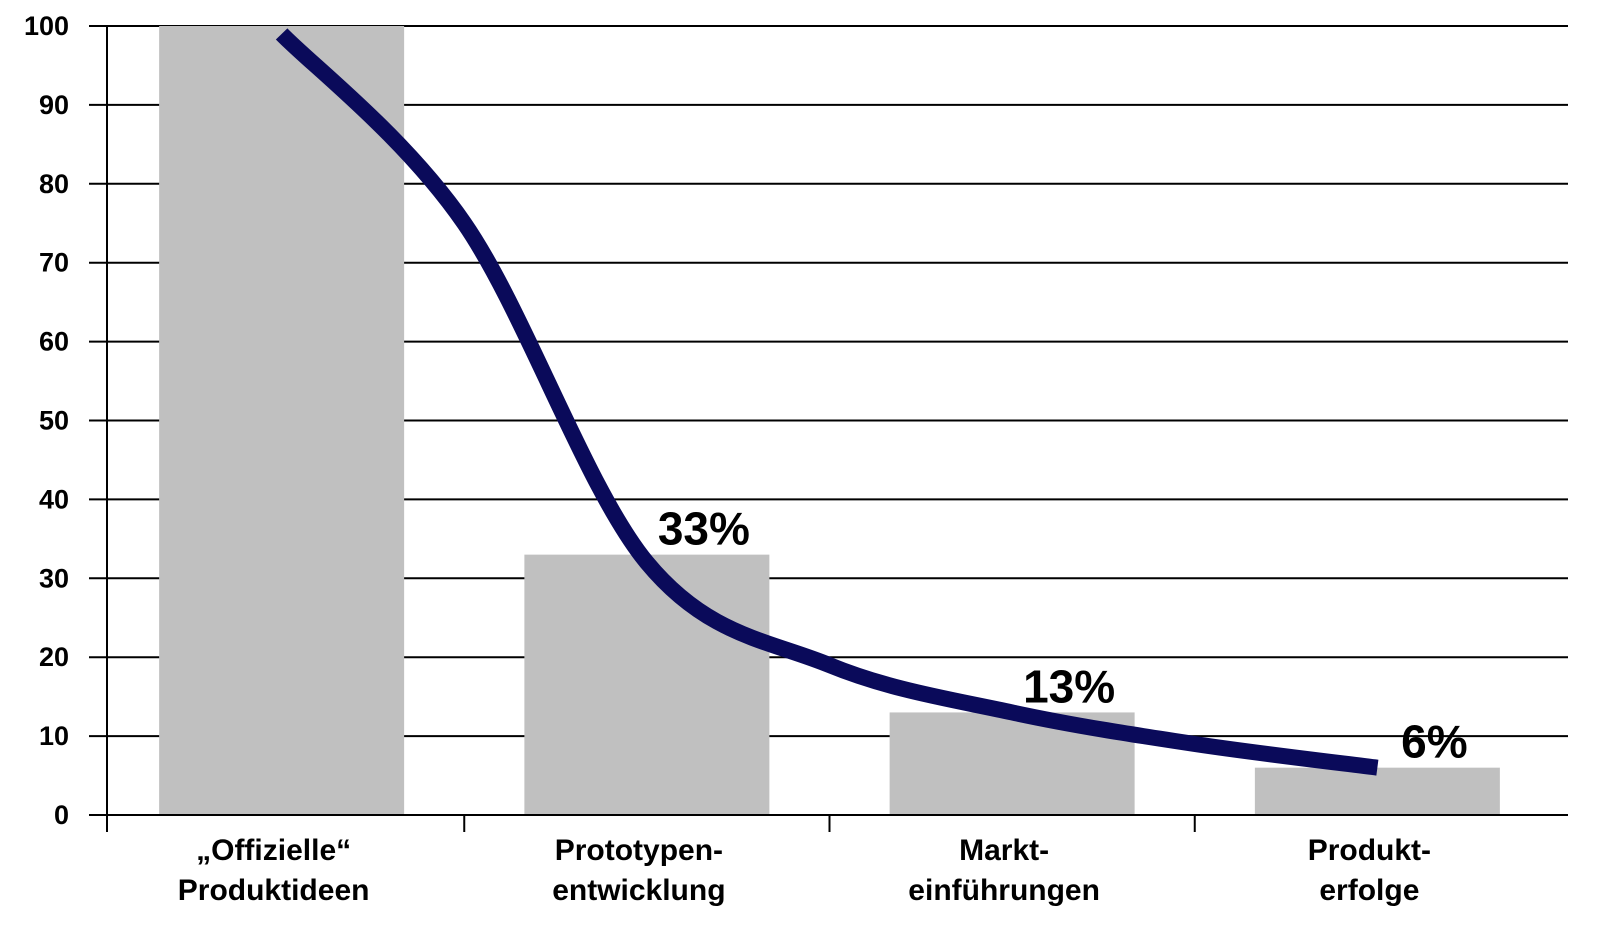 The image size is (1603, 929). I want to click on y-tick-label: 50, so click(54, 421).